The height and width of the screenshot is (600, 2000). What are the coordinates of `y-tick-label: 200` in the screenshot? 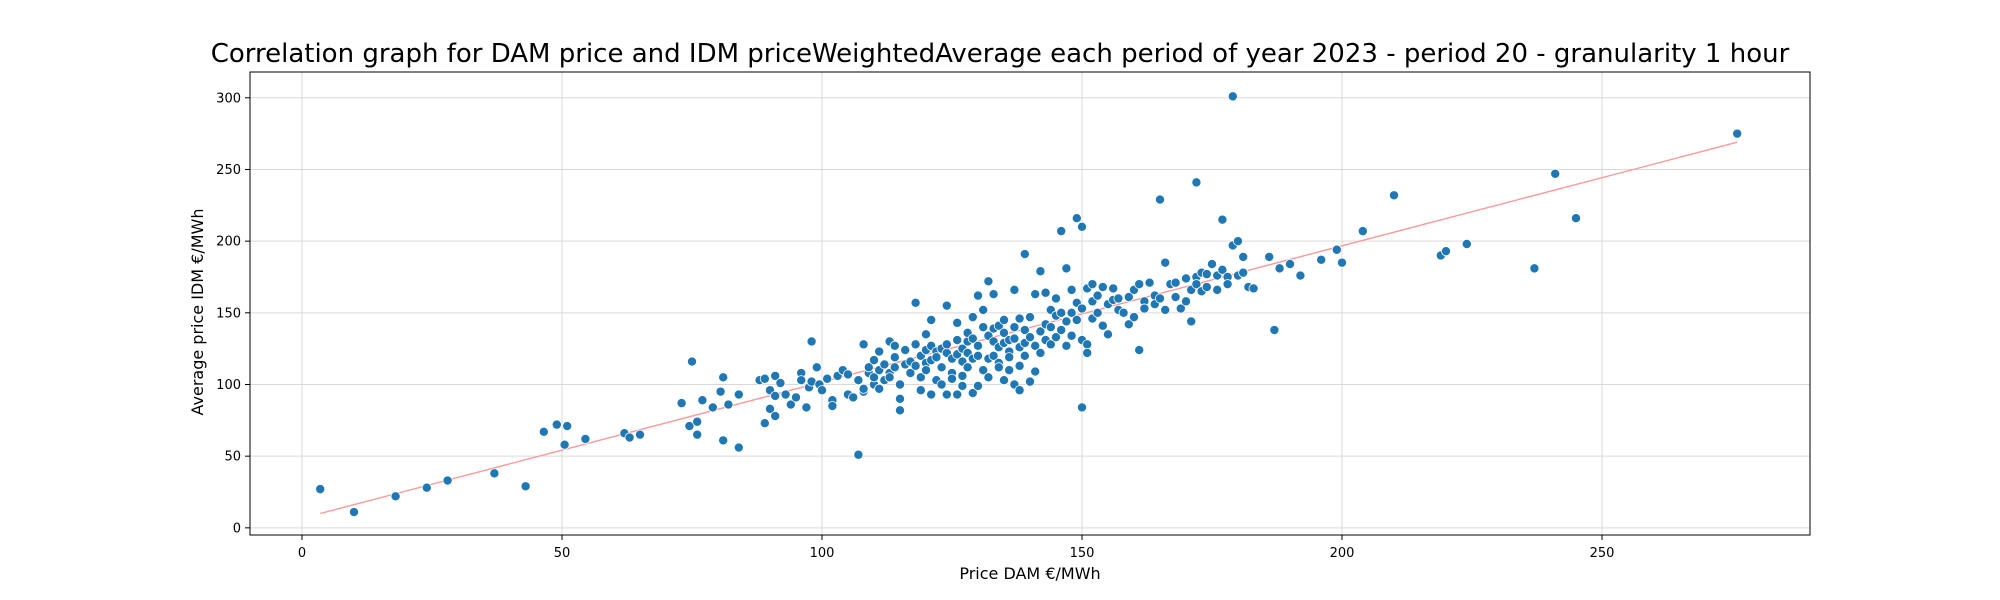 It's located at (228, 242).